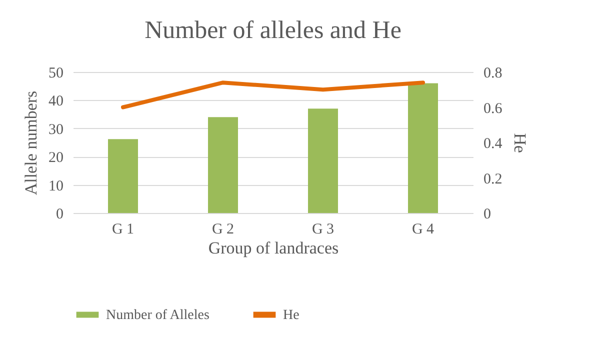 This screenshot has height=352, width=589. What do you see at coordinates (158, 315) in the screenshot?
I see `legend-label: Number of Alleles` at bounding box center [158, 315].